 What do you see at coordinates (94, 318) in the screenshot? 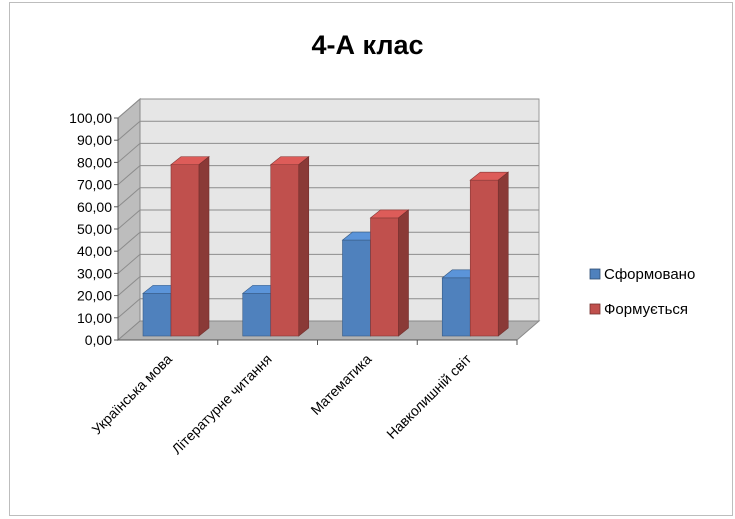
I see `y-tick-label: 10,00` at bounding box center [94, 318].